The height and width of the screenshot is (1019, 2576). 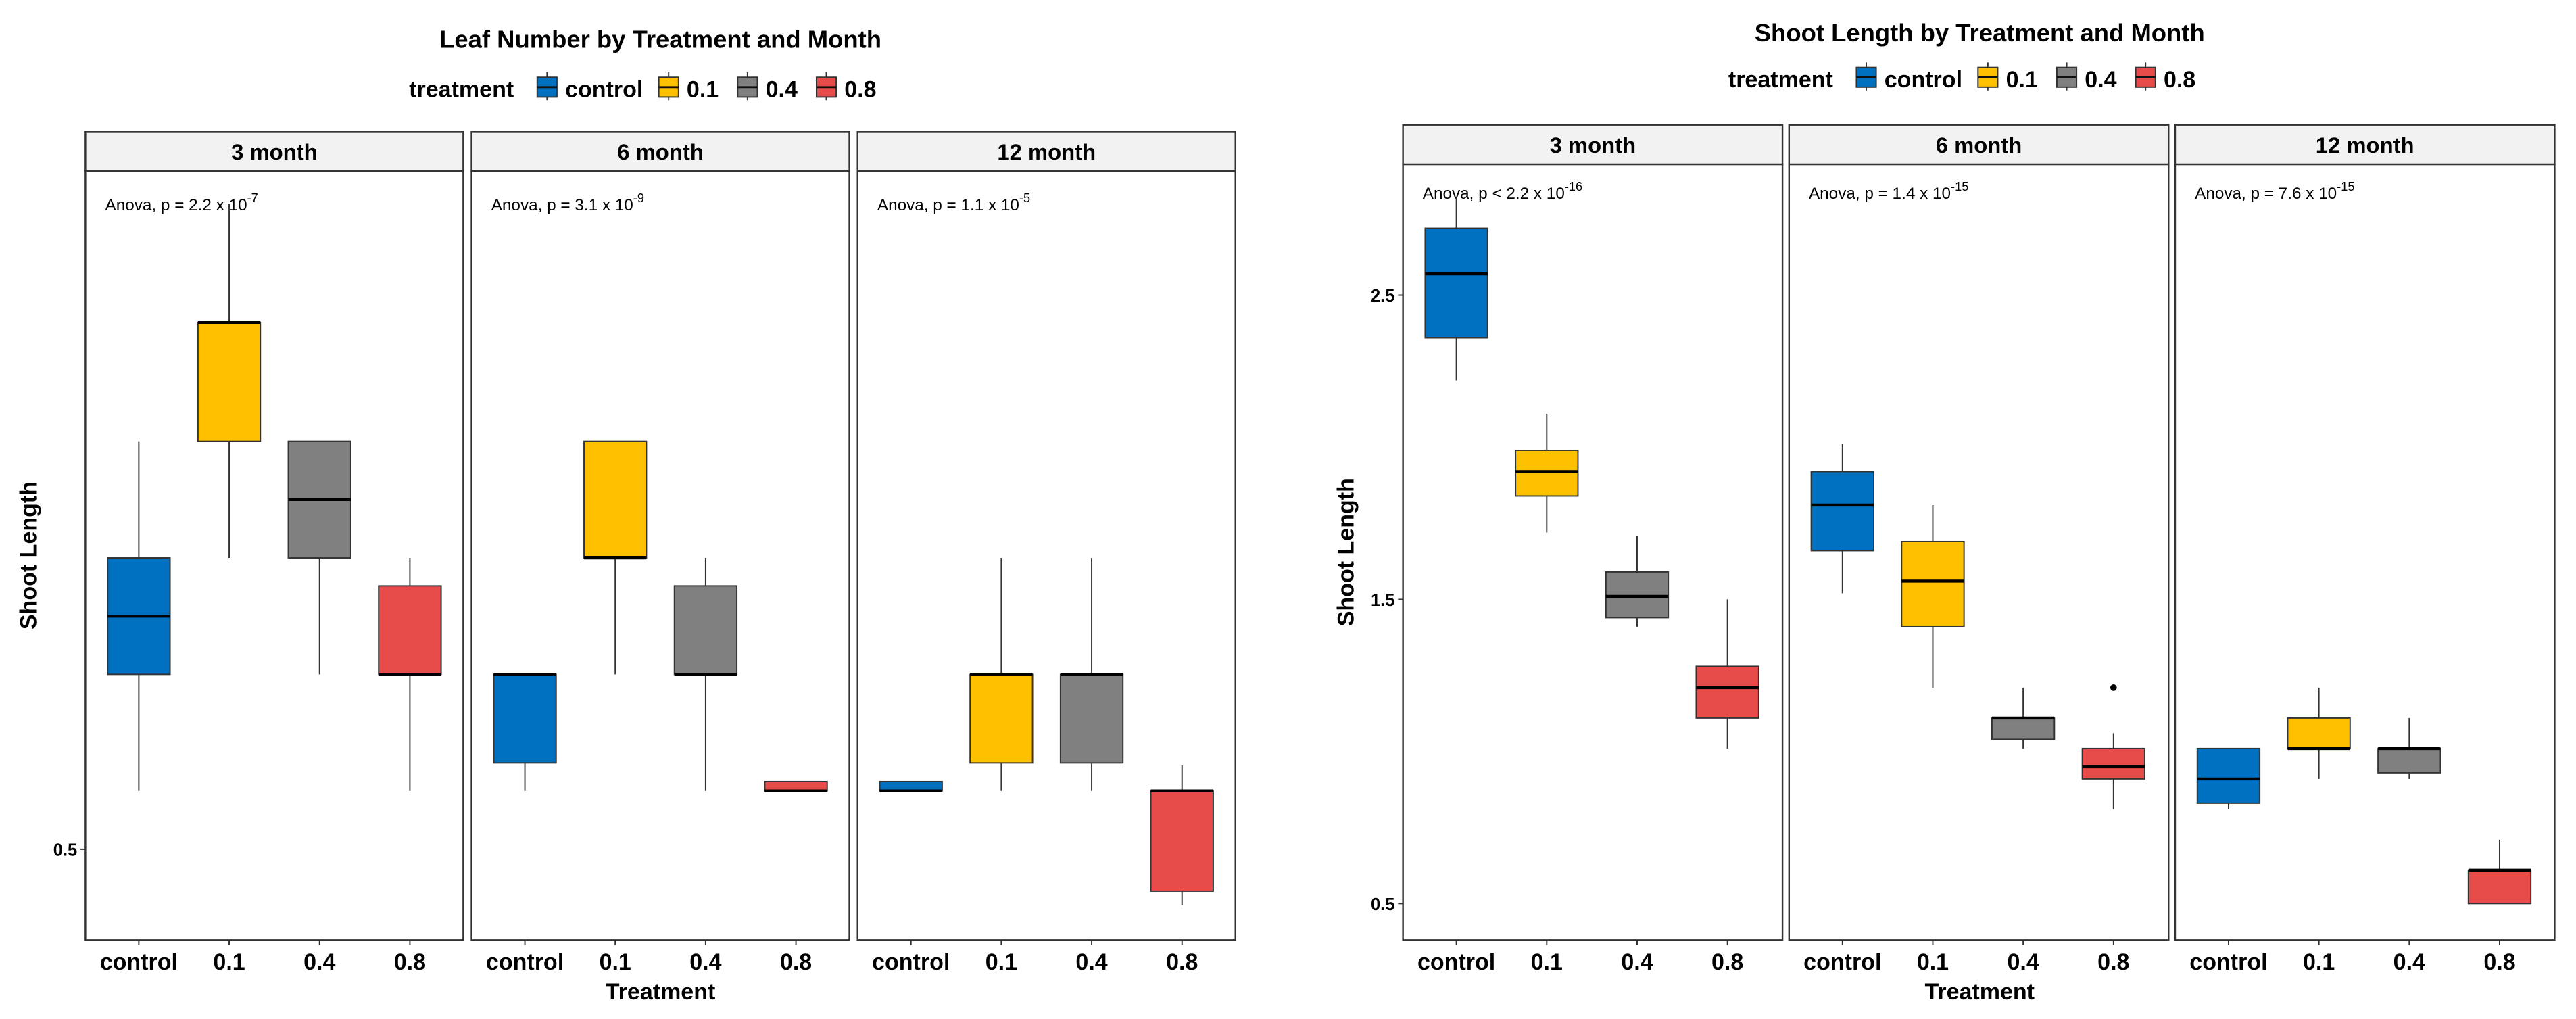 I want to click on anova-exponent: -9, so click(x=638, y=198).